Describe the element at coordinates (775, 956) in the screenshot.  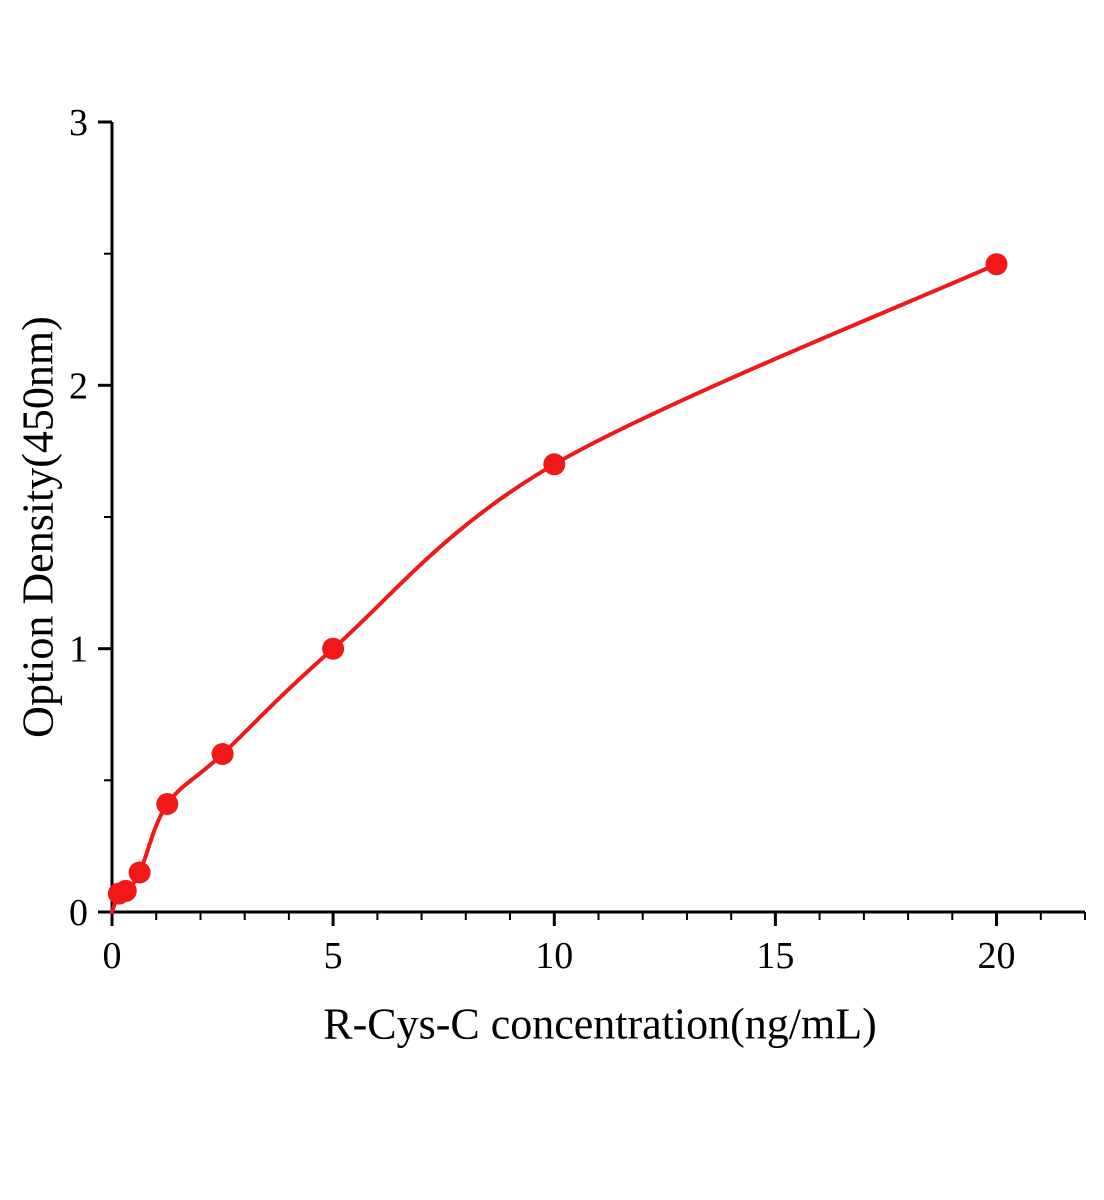
I see `x-tick-label: 15` at that location.